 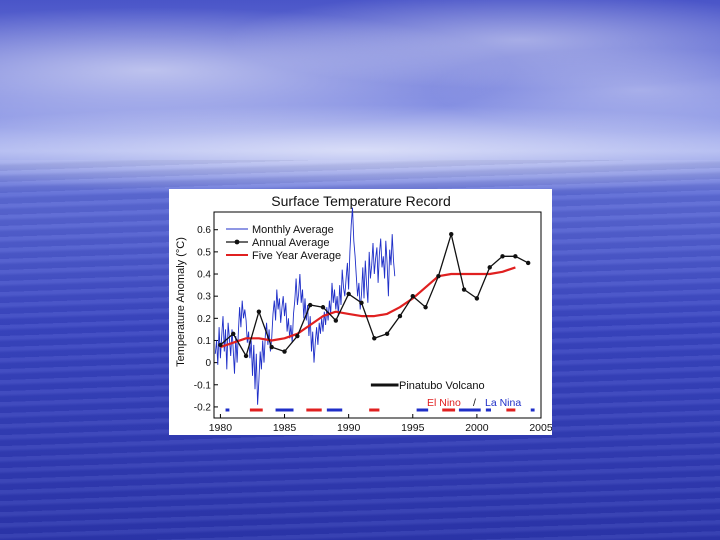 I want to click on y-tick-label: 0.6, so click(x=204, y=230).